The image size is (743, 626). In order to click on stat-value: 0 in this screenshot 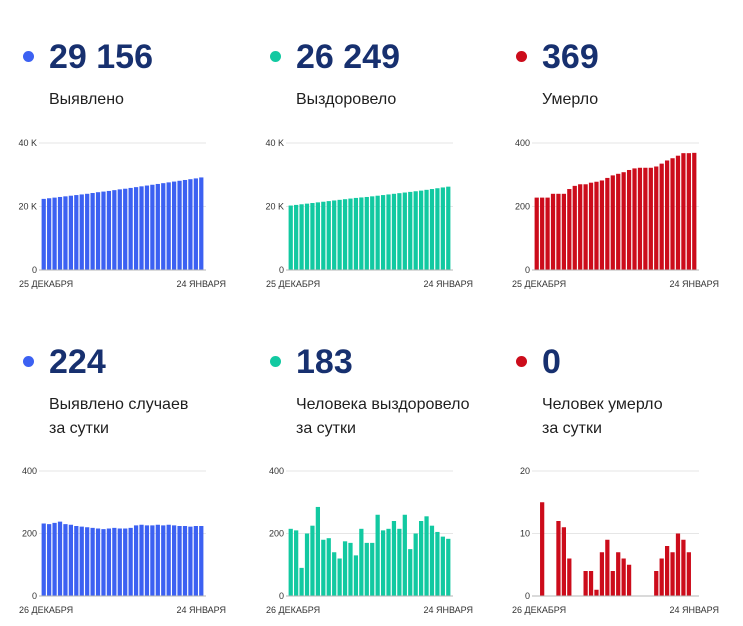, I will do `click(551, 362)`.